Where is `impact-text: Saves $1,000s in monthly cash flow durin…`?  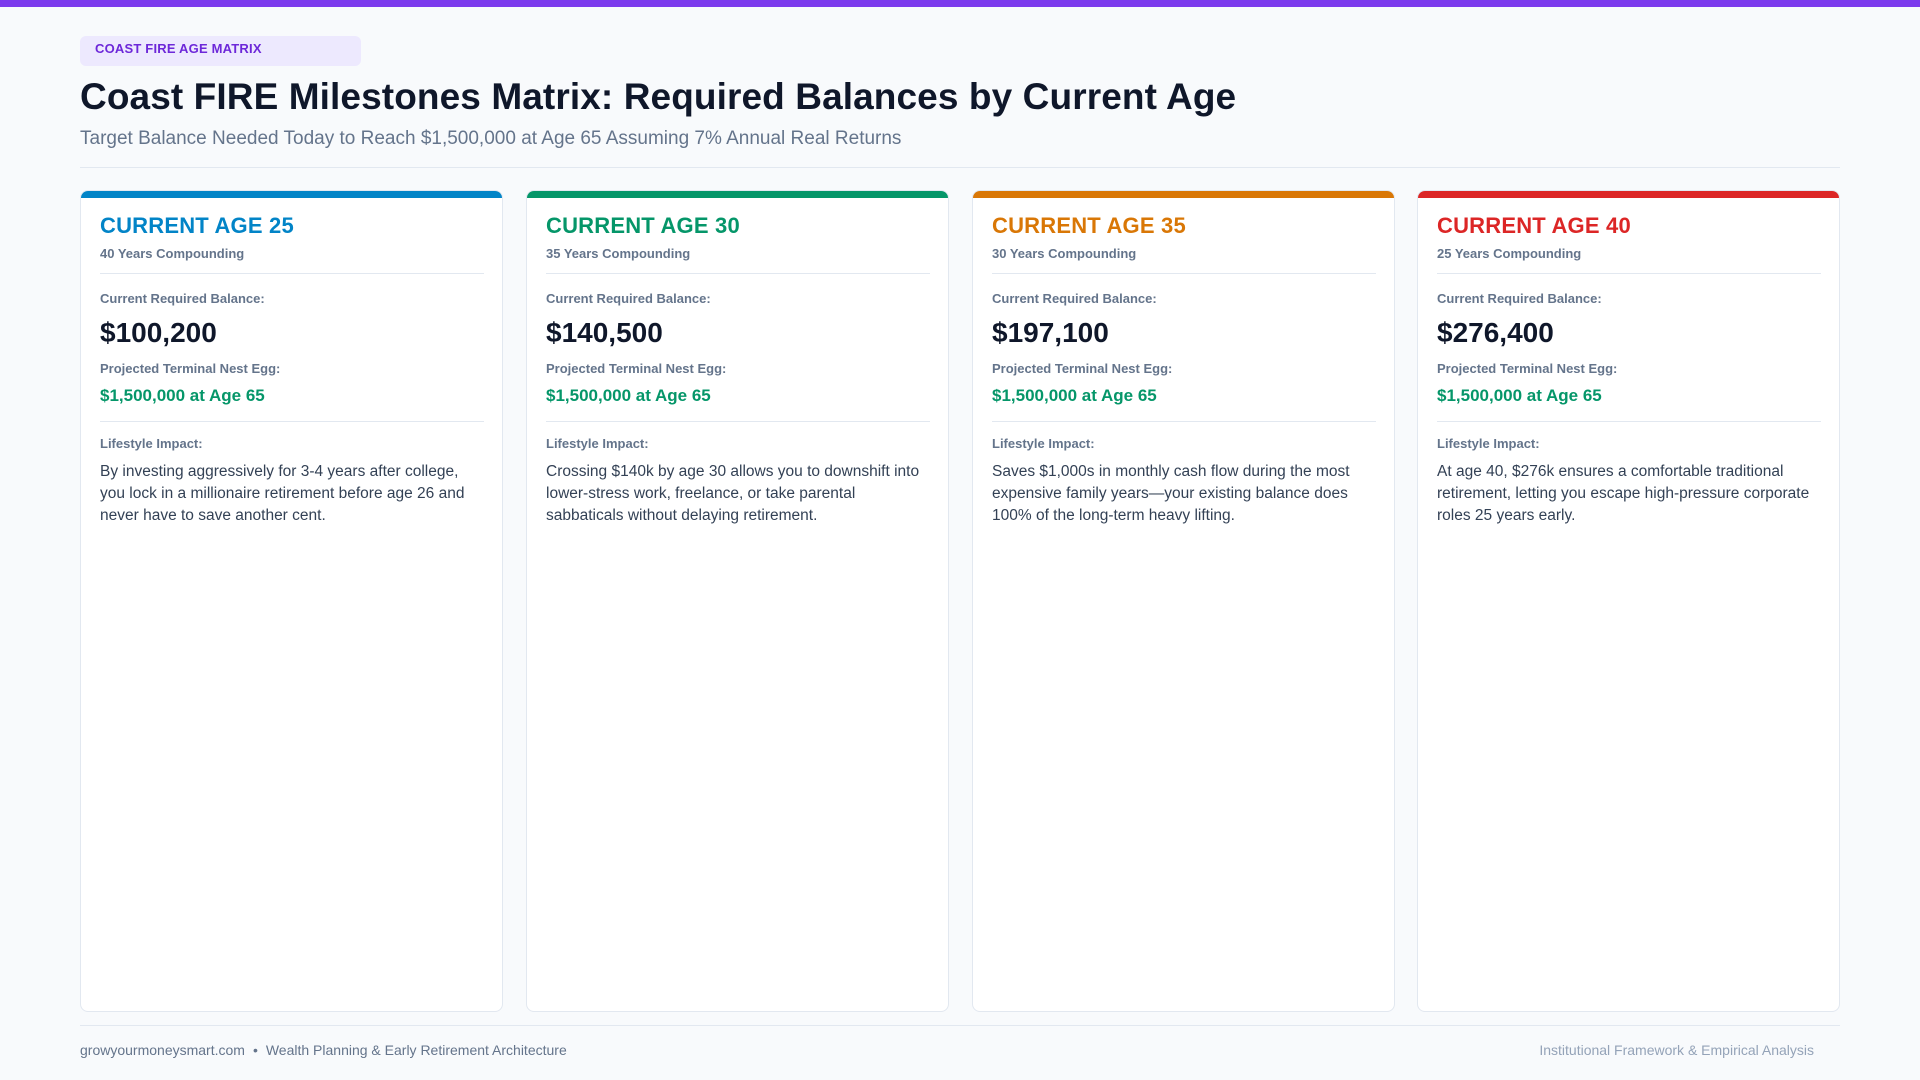
impact-text: Saves $1,000s in monthly cash flow durin… is located at coordinates (1171, 493).